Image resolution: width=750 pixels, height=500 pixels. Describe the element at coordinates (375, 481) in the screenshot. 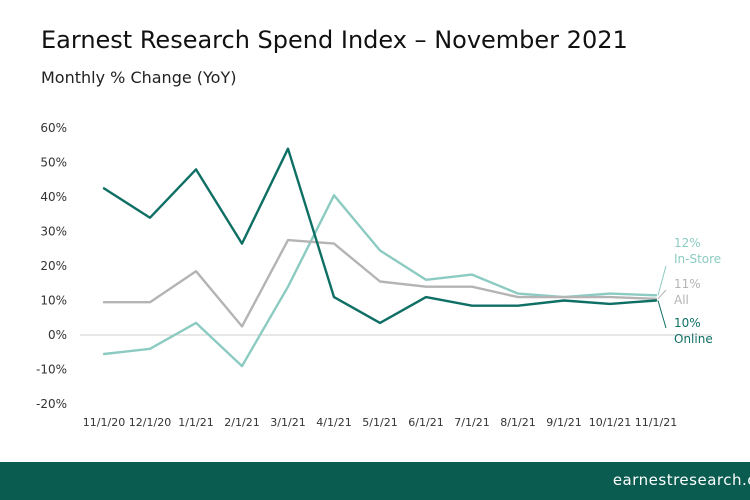

I see `footer-bar: earnestresearch.c` at that location.